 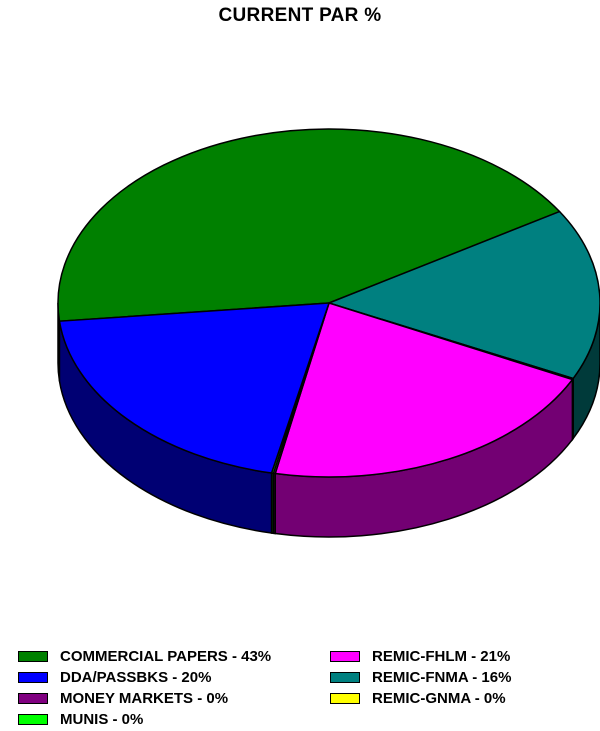 I want to click on legend-label: MUNIS - 0%, so click(x=102, y=719).